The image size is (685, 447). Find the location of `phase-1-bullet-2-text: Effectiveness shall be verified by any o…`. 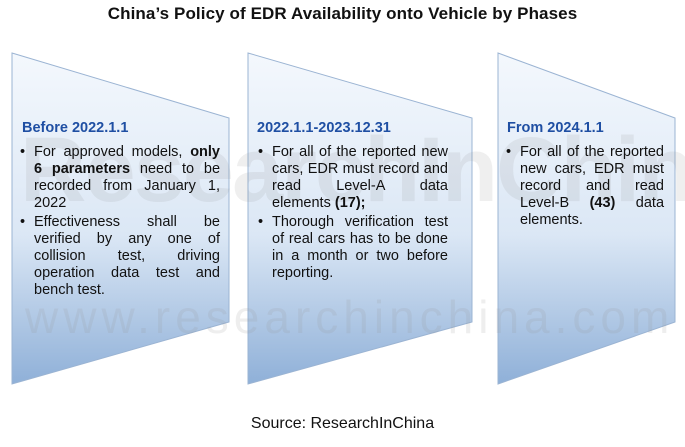

phase-1-bullet-2-text: Effectiveness shall be verified by any o… is located at coordinates (127, 256).